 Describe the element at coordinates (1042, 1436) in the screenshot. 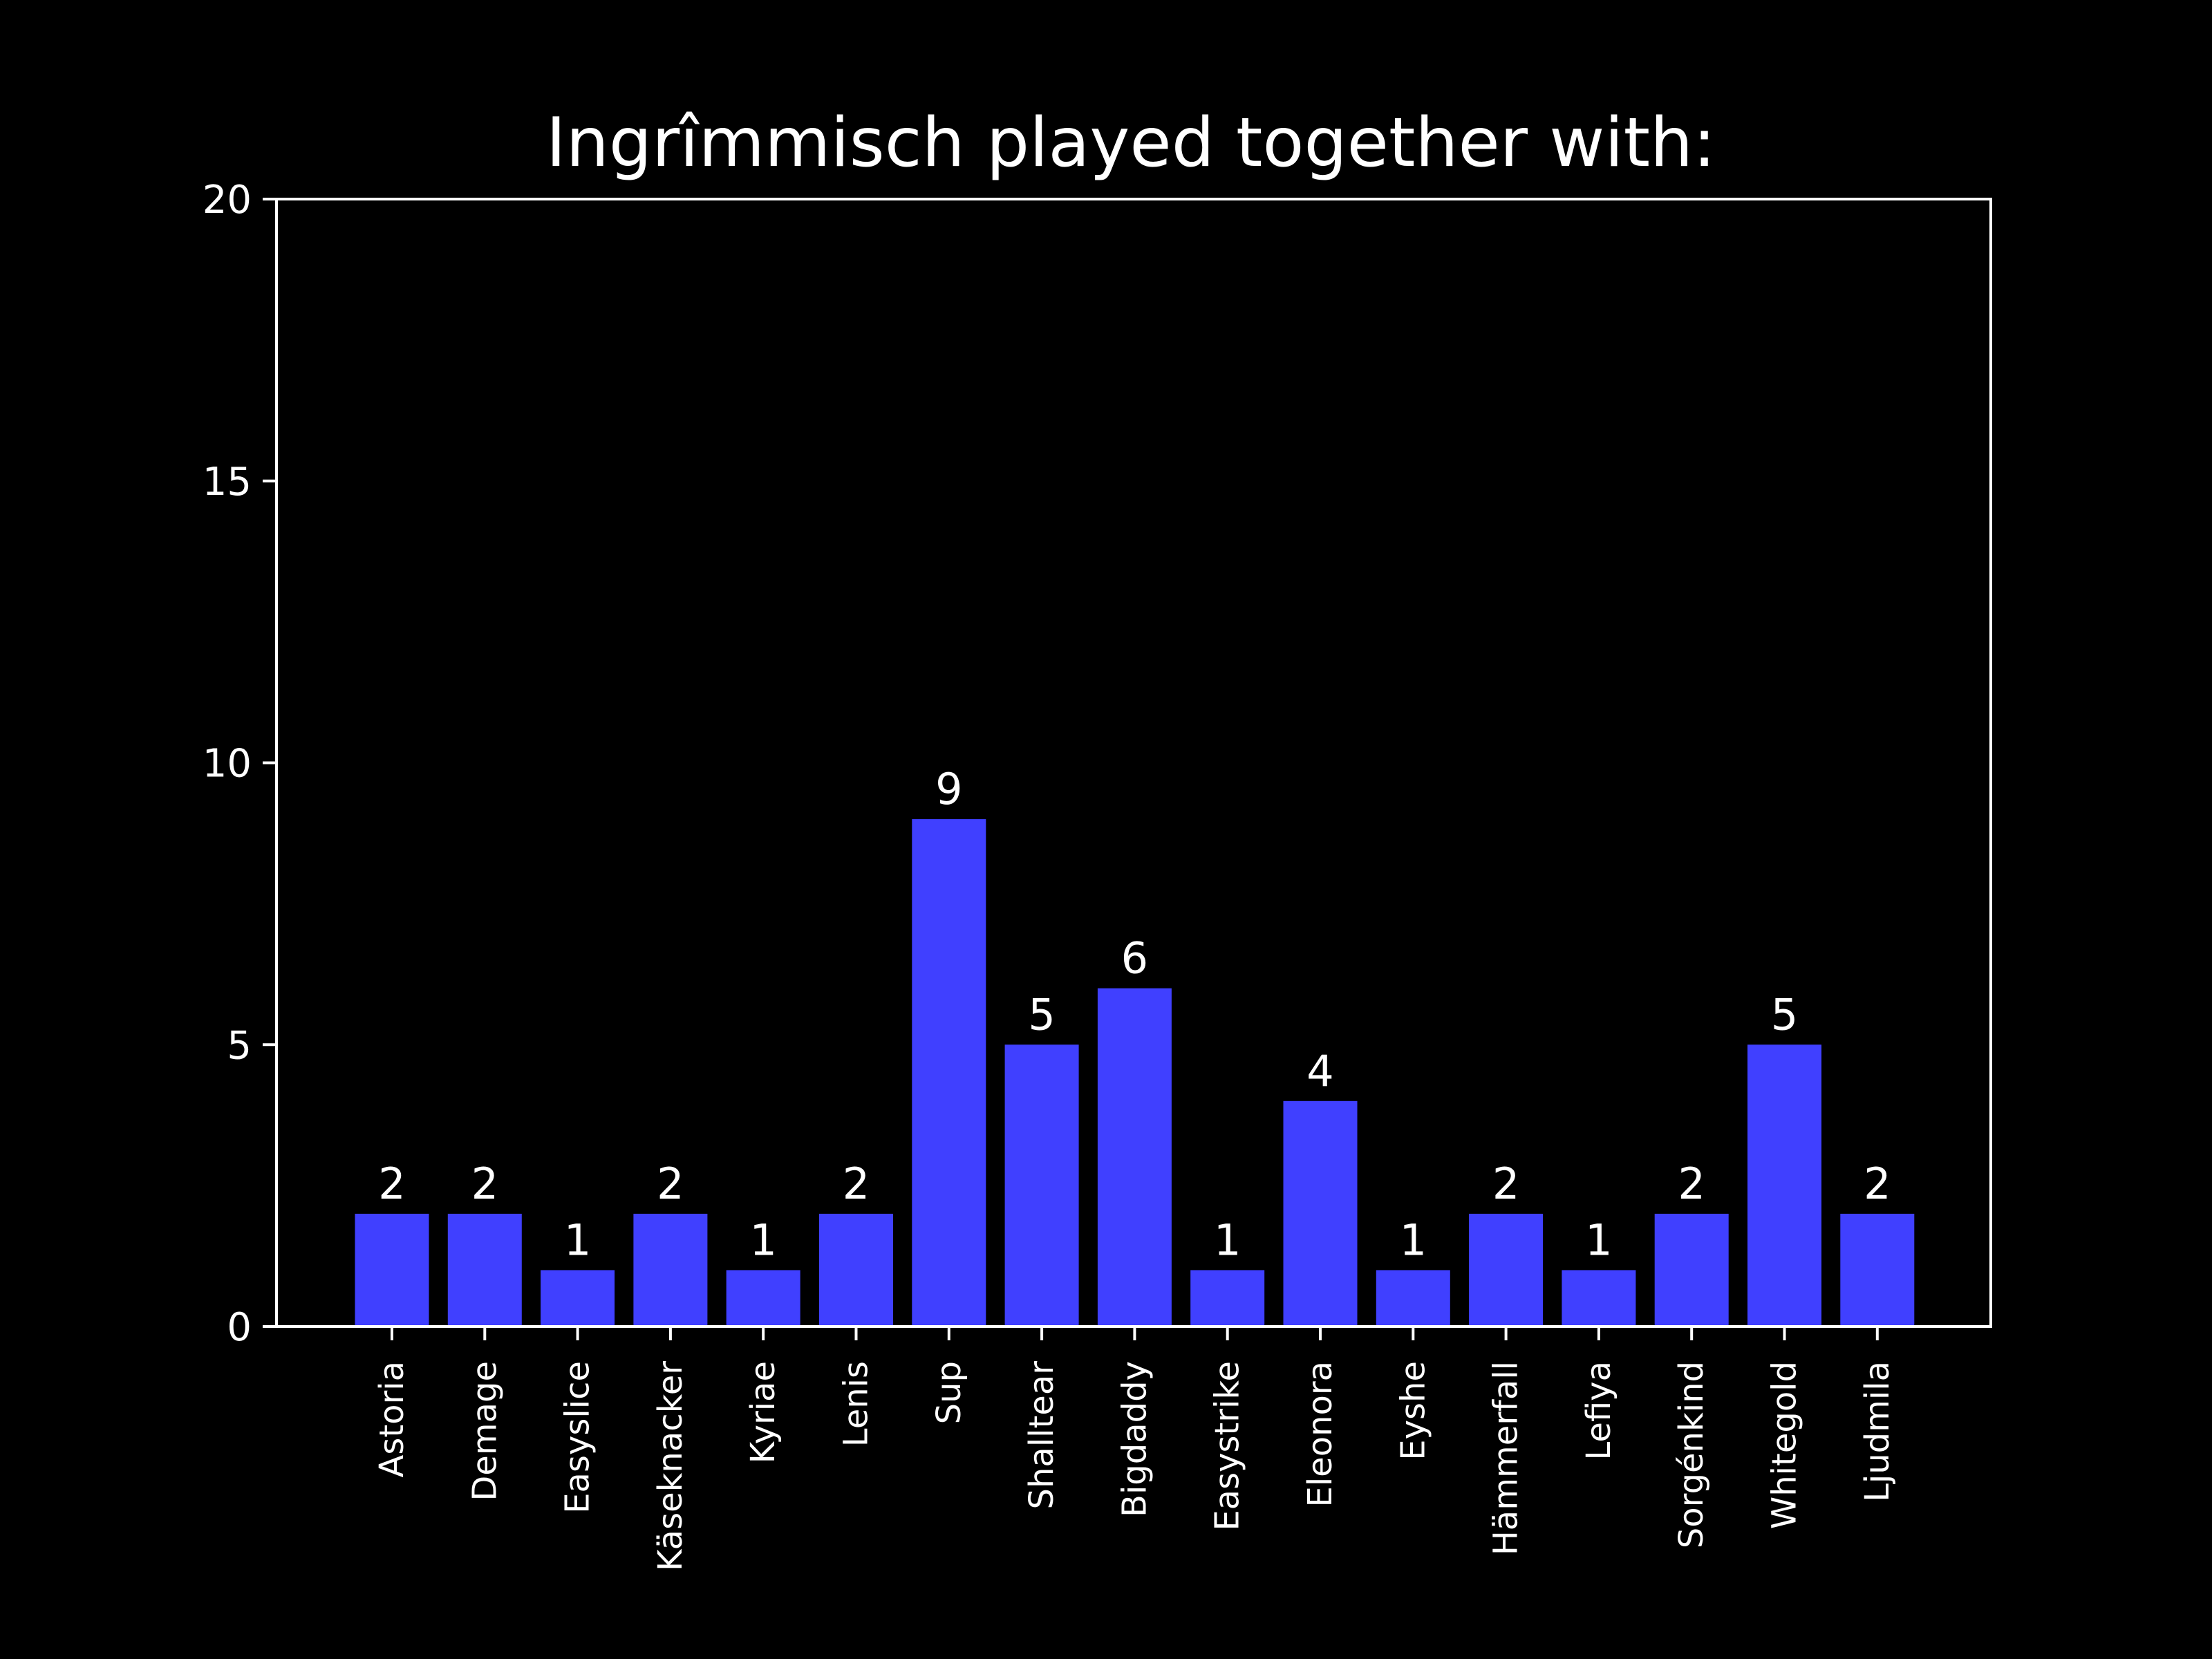

I see `x-tick-label: Shalltear` at that location.